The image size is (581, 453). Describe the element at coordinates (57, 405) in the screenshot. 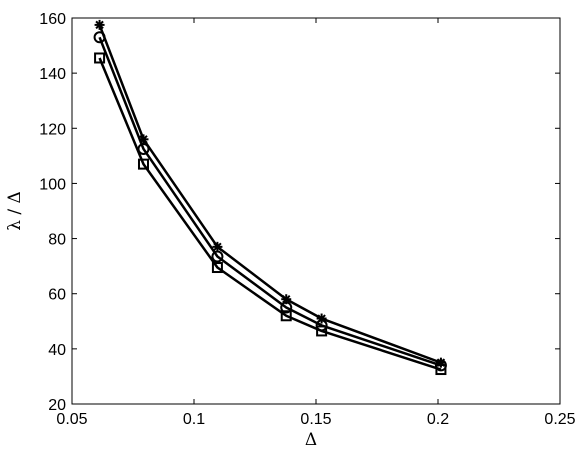

I see `y-tick-label: 20` at that location.